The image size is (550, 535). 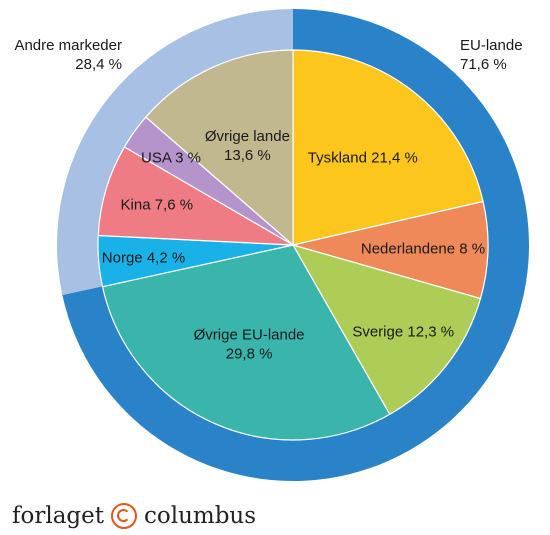 I want to click on slice-label-6: USA 3 %, so click(x=171, y=158).